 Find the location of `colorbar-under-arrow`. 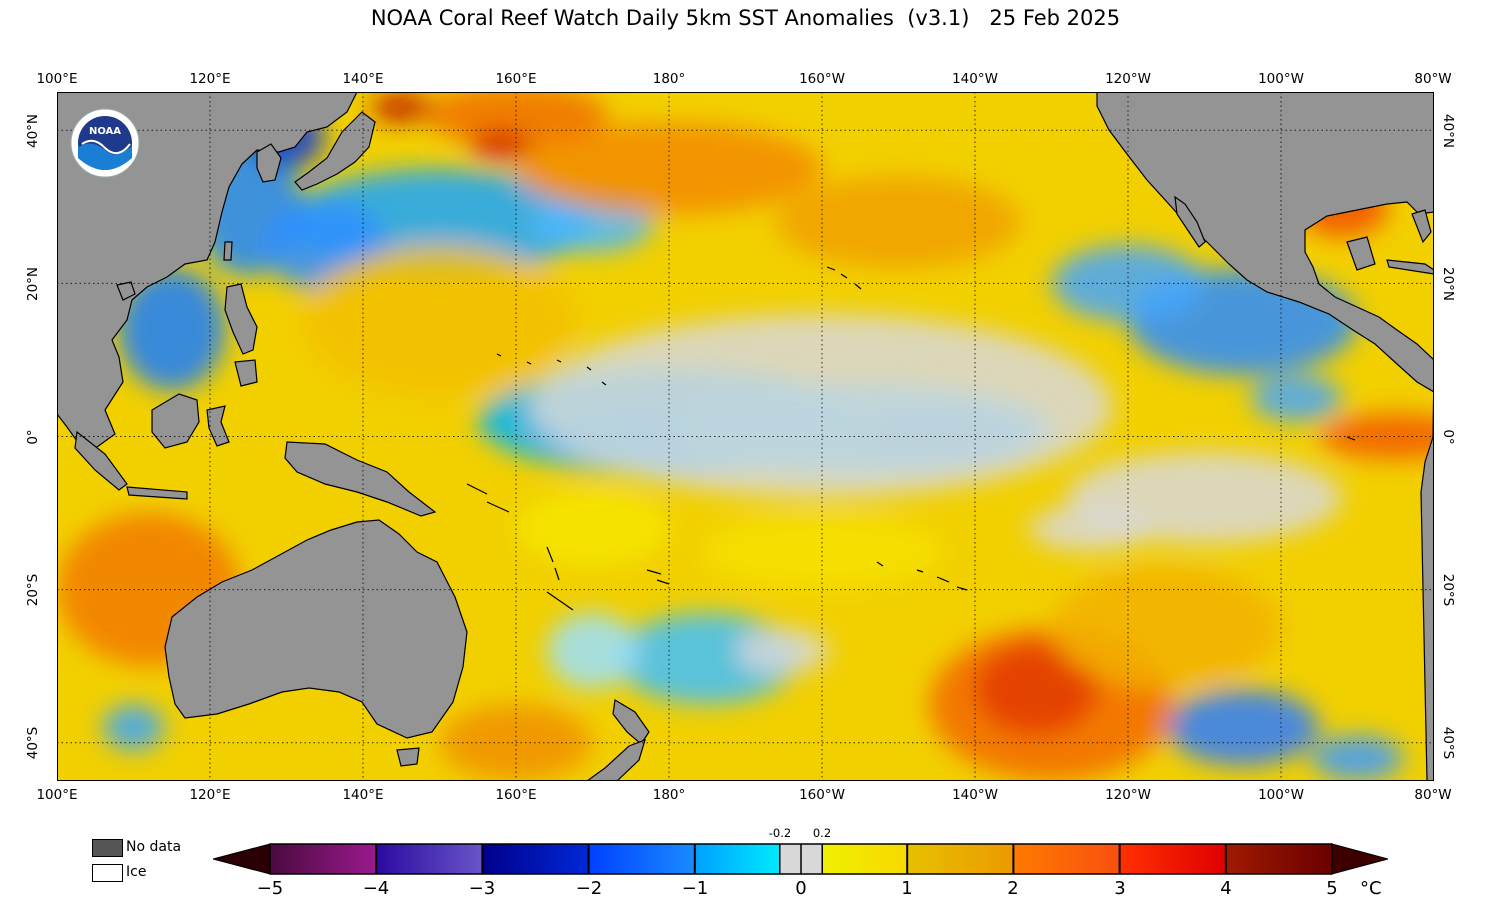

colorbar-under-arrow is located at coordinates (242, 859).